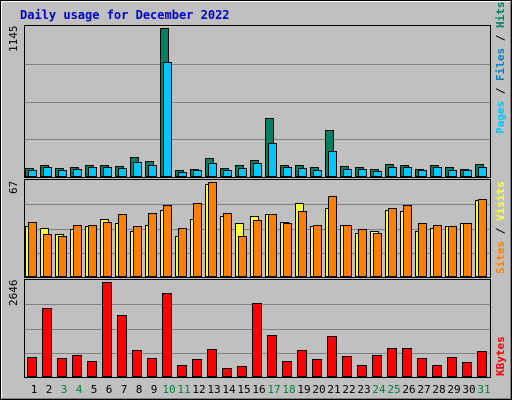  Describe the element at coordinates (273, 389) in the screenshot. I see `day-label-17: 17` at that location.